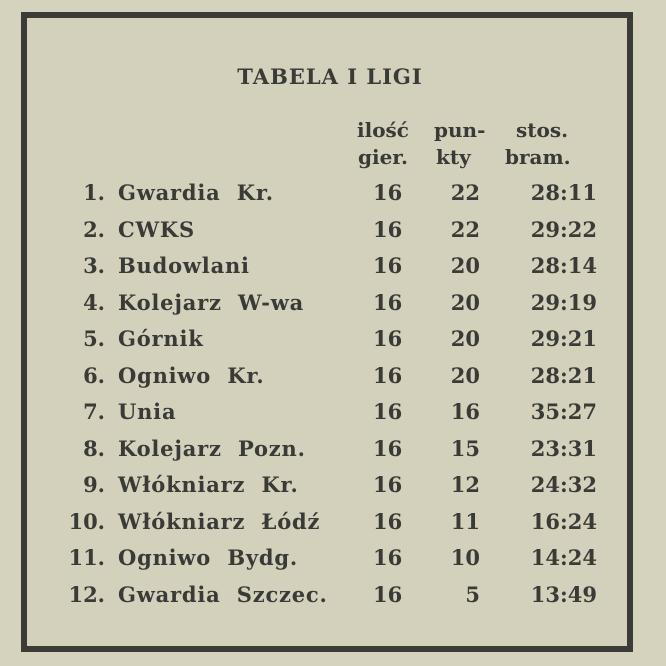  I want to click on cell-pos: 4., so click(94, 302).